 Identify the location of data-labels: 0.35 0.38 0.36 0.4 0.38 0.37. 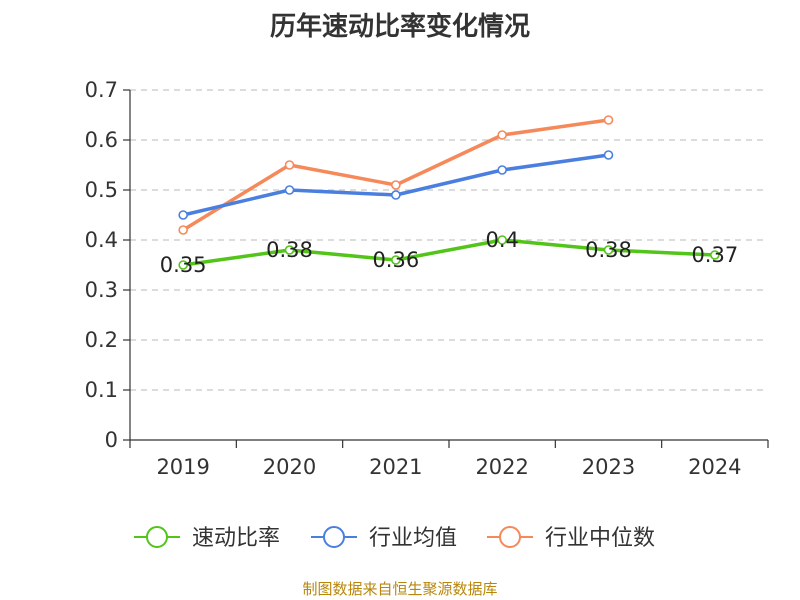
(449, 252).